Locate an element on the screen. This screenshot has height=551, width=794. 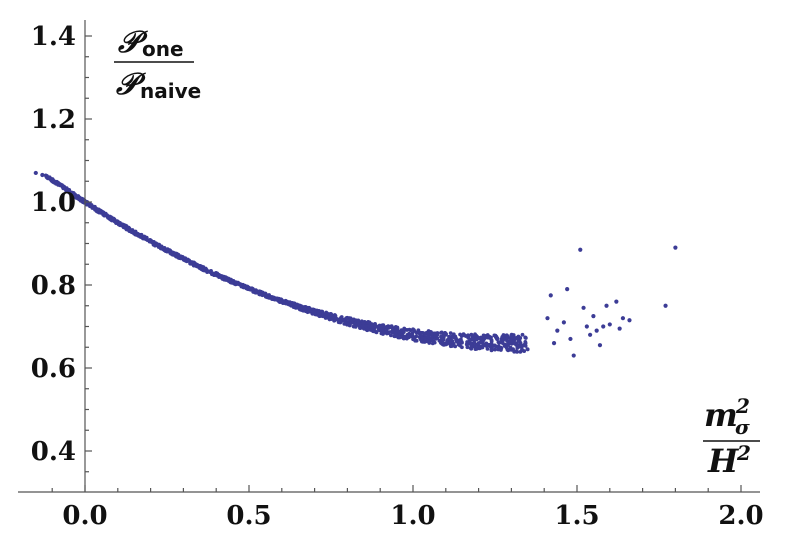
y-tick-label: 0.4 is located at coordinates (53, 452).